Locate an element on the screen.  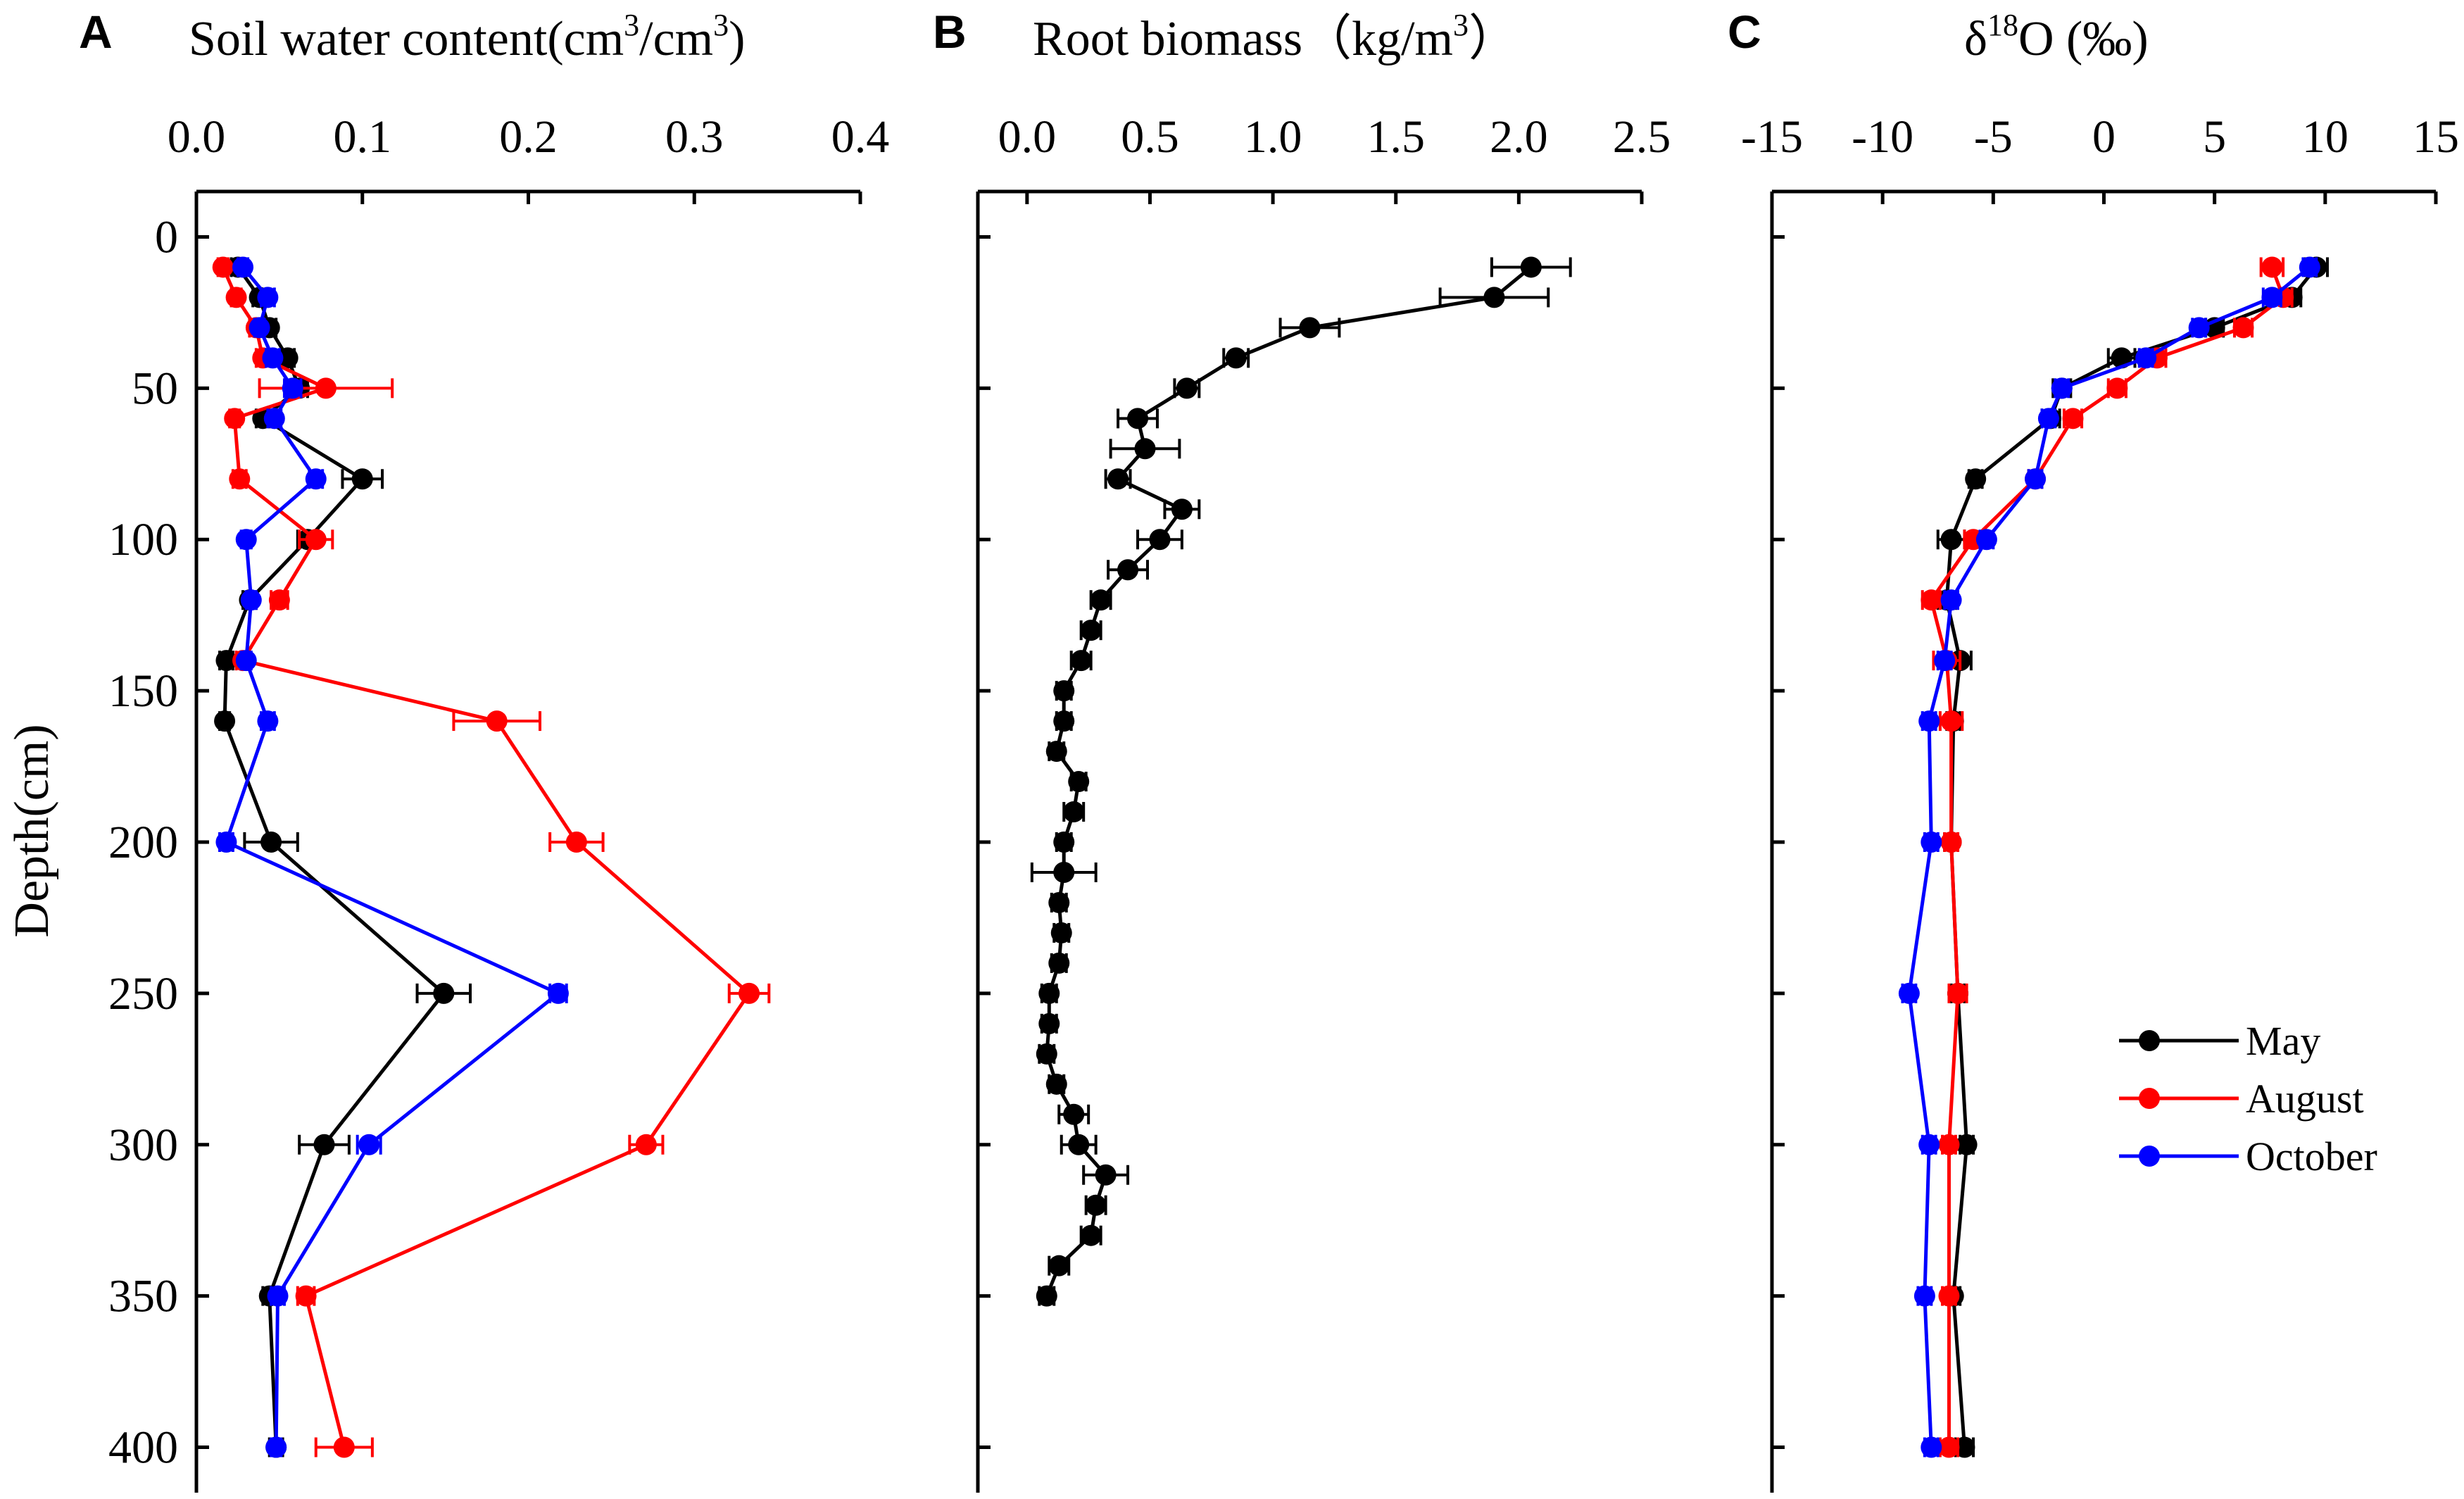
y-axis-label: Depth(cm) is located at coordinates (32, 830).